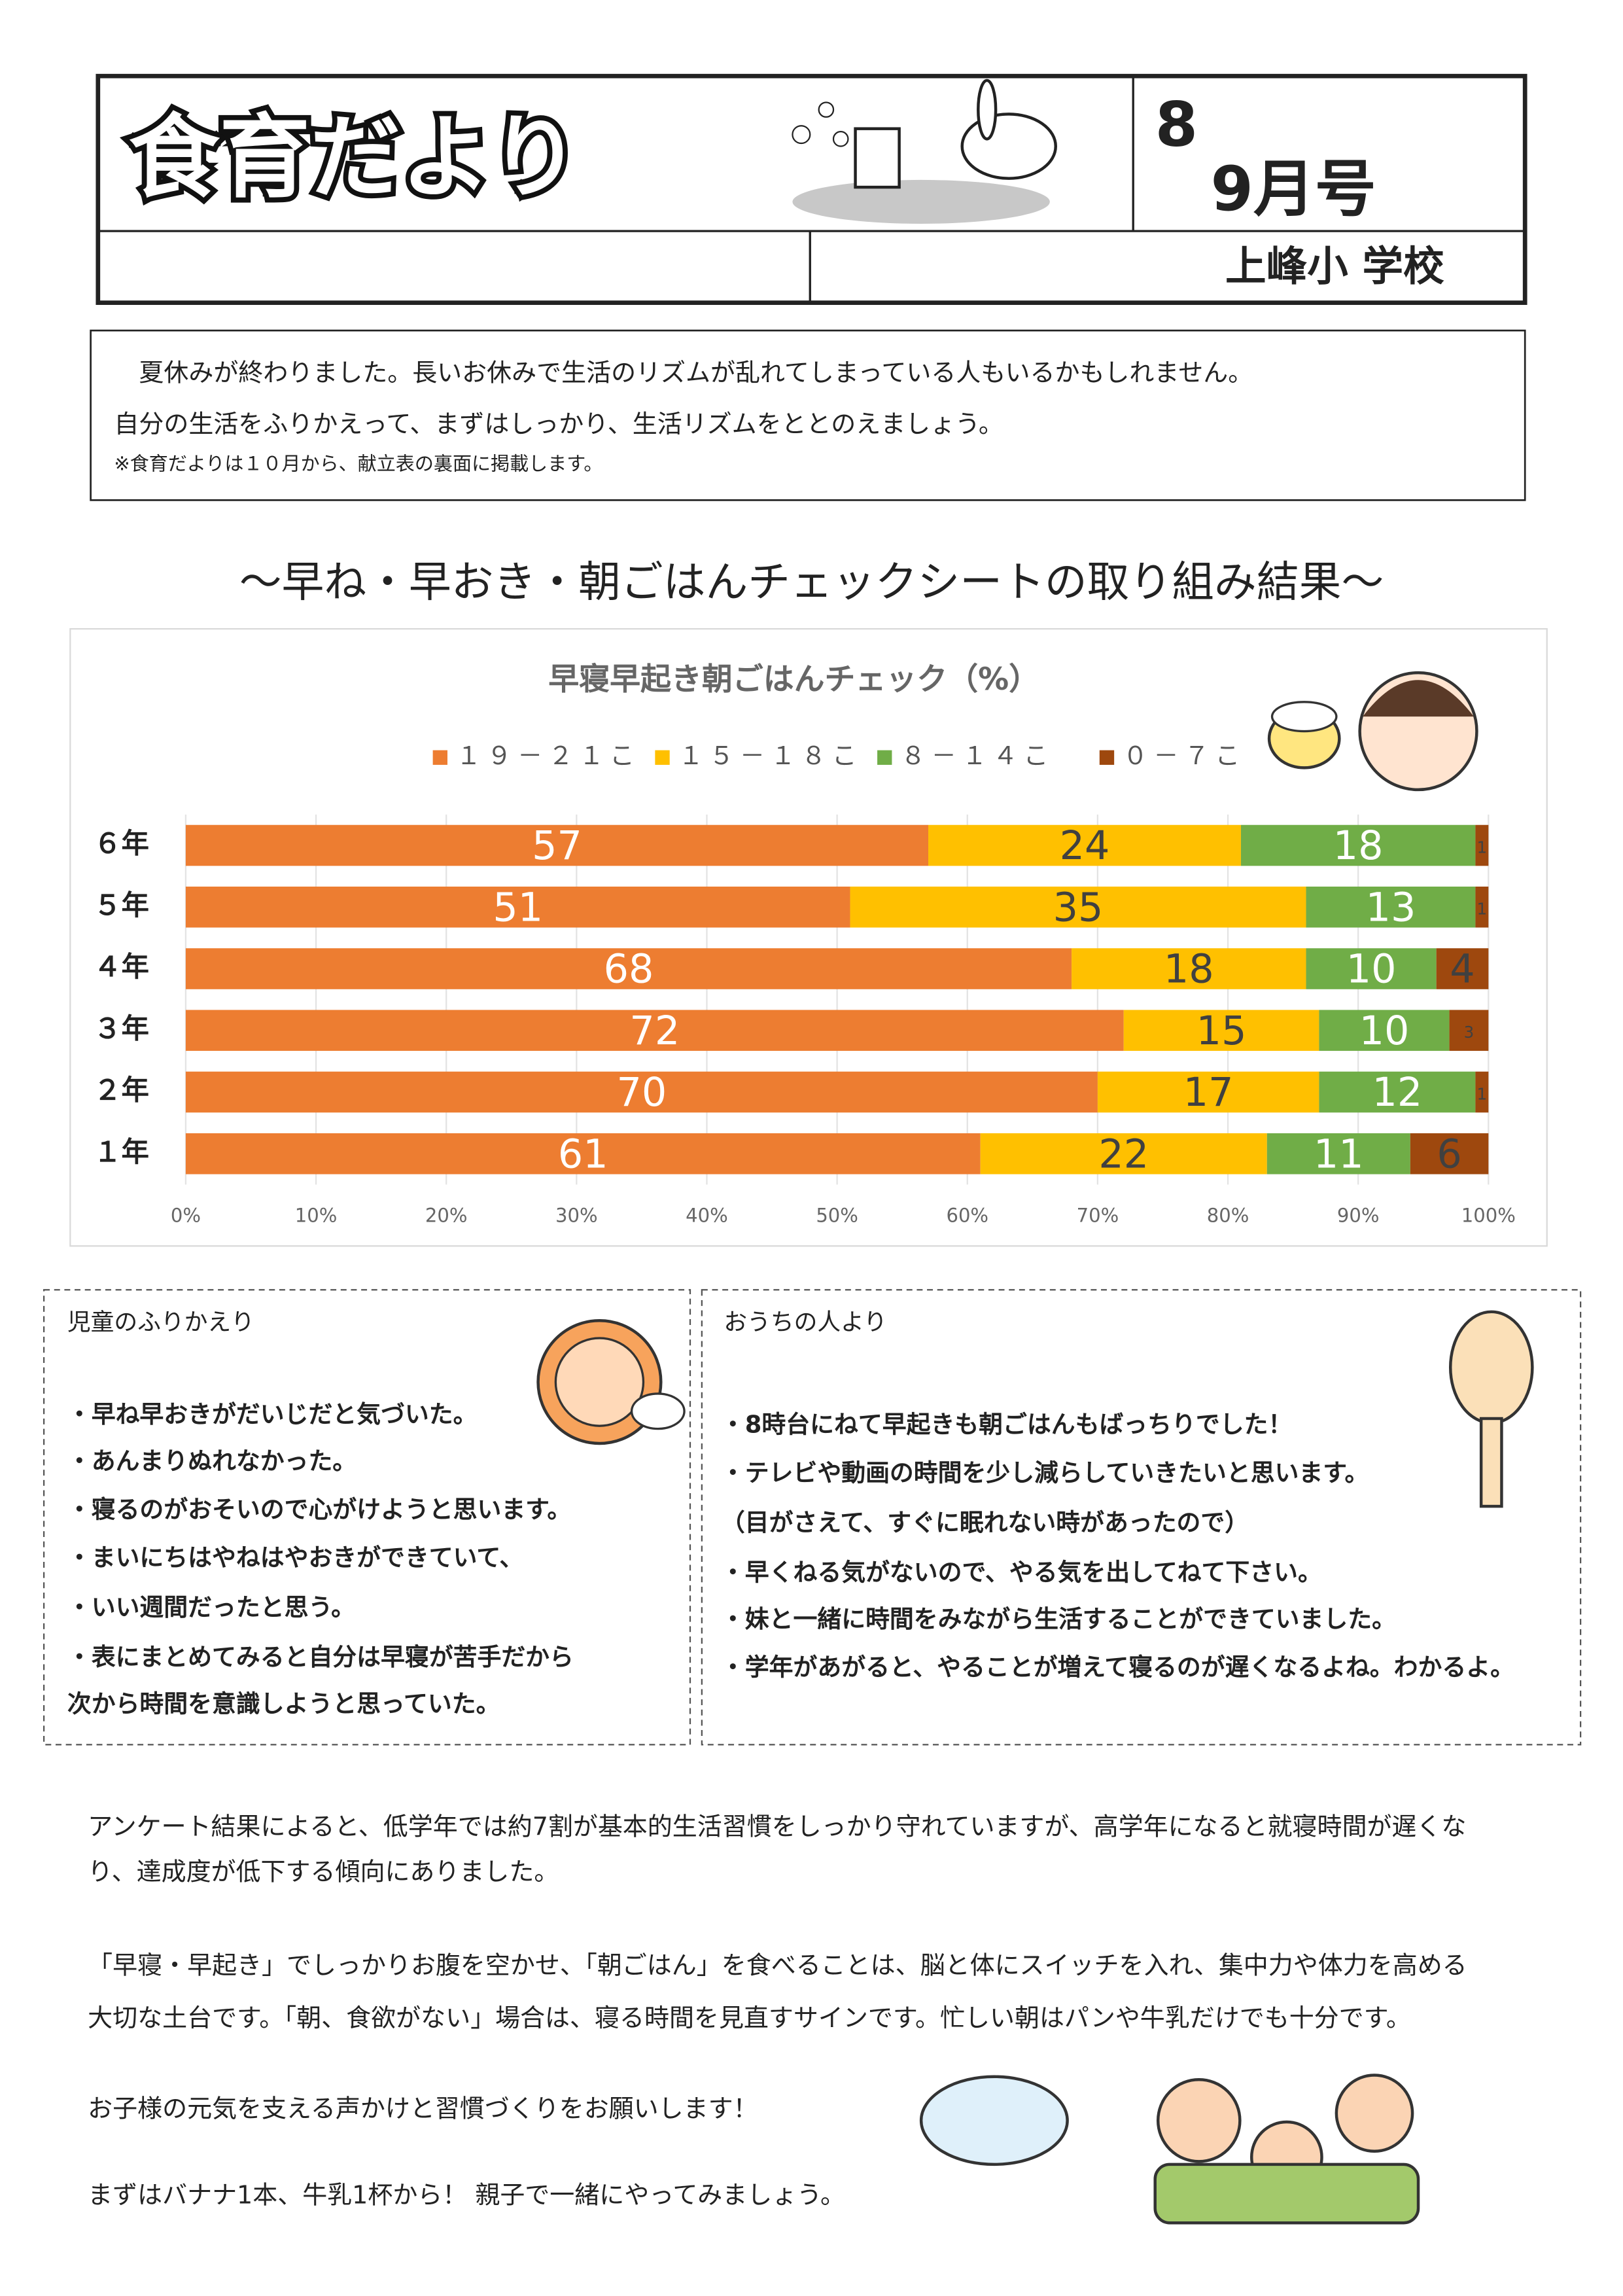 The width and height of the screenshot is (1623, 2296). I want to click on issue-number: 8, so click(1176, 126).